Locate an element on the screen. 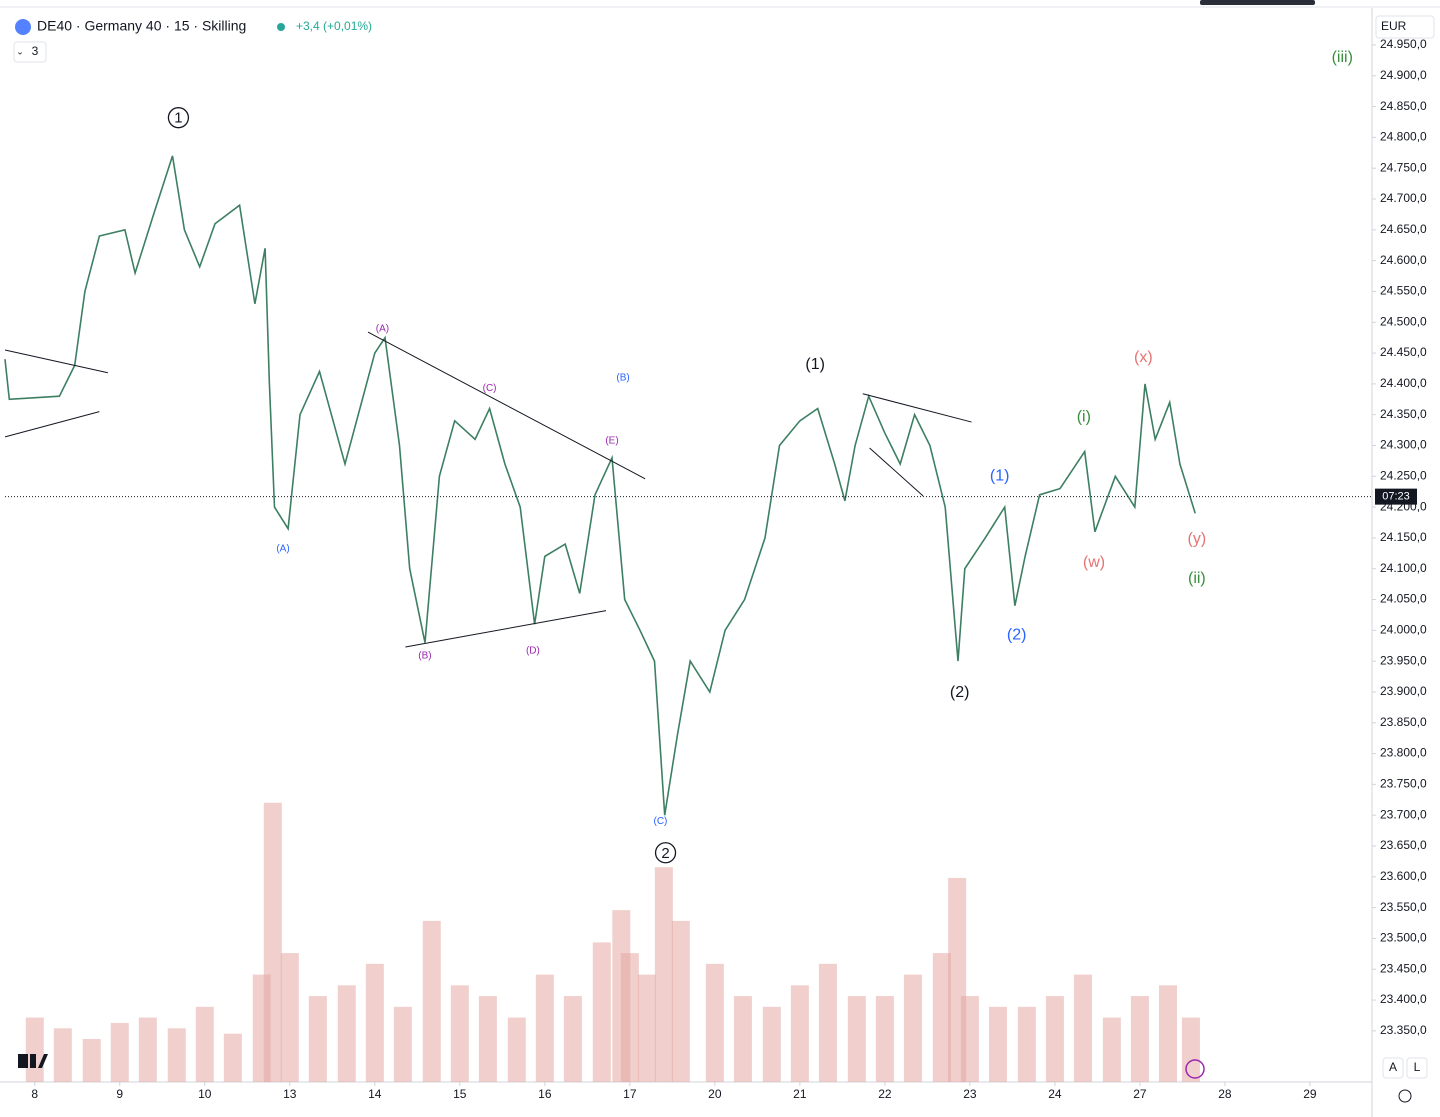  market-status is located at coordinates (281, 27).